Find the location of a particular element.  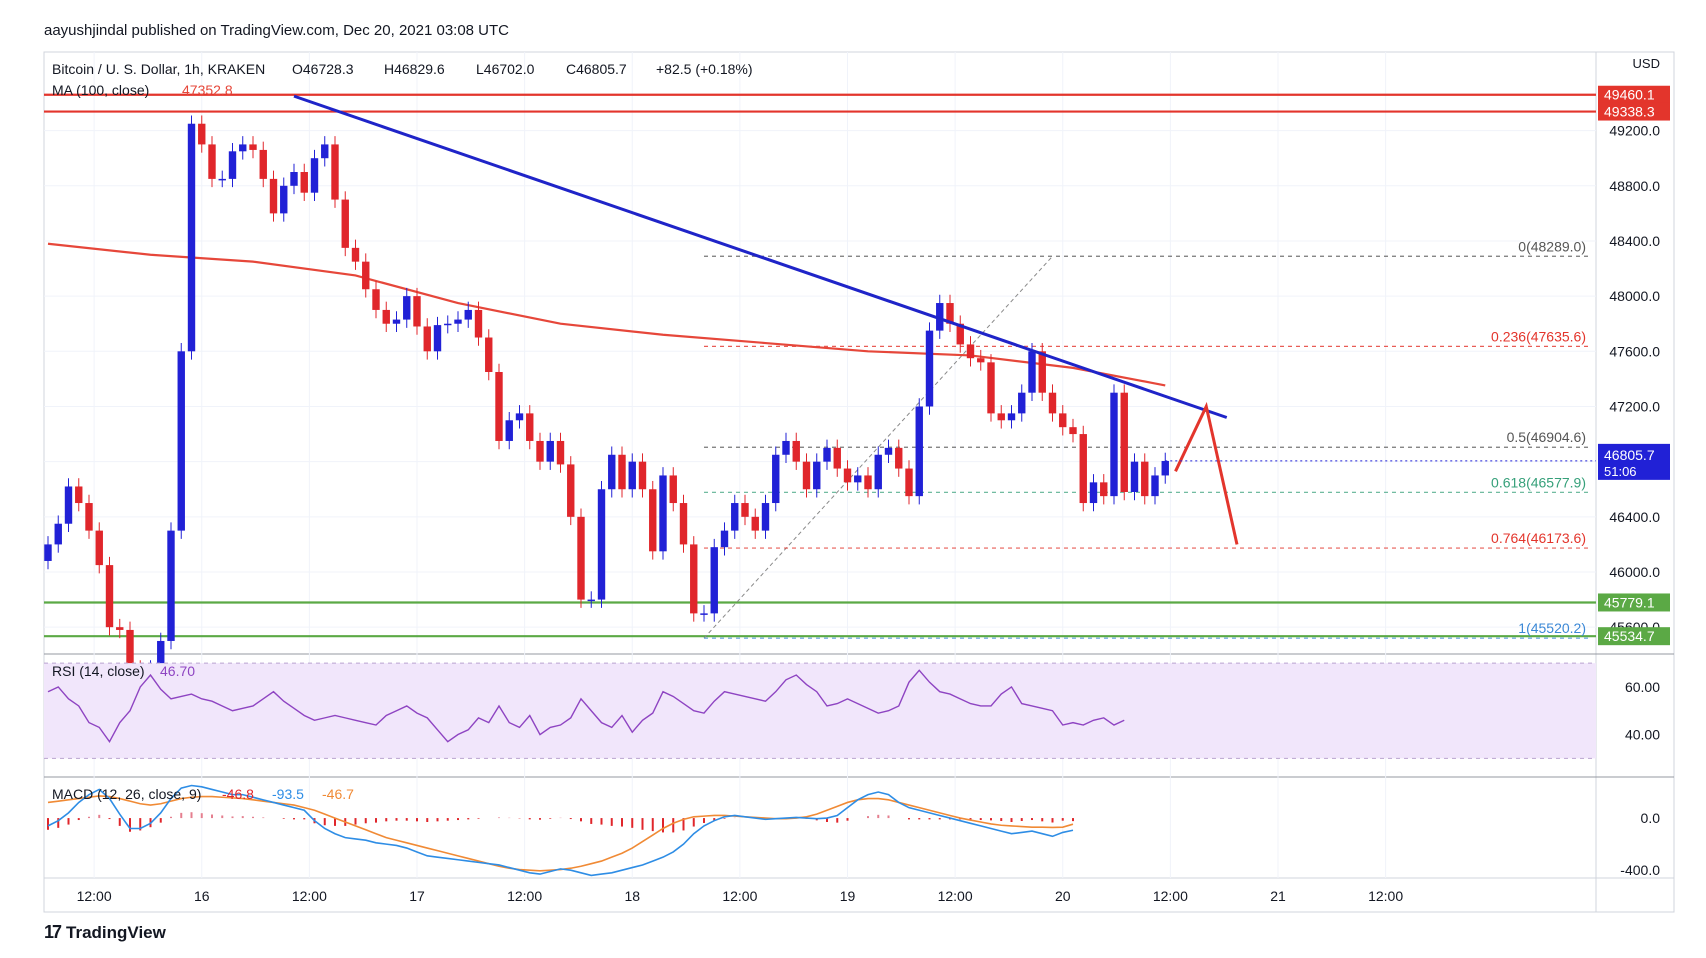

rsi-band is located at coordinates (820, 711).